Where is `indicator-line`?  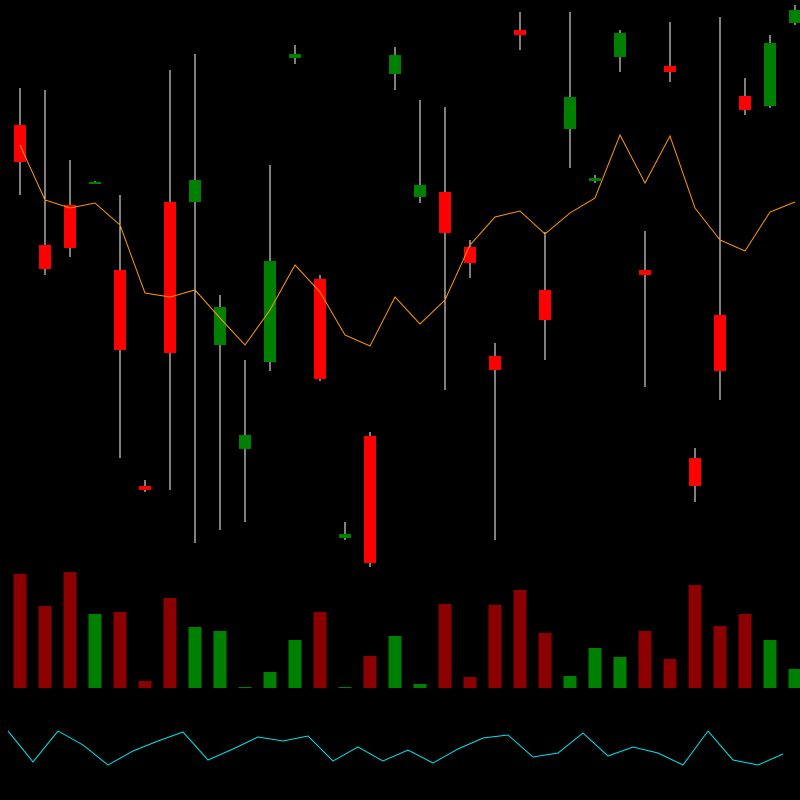 indicator-line is located at coordinates (395, 748).